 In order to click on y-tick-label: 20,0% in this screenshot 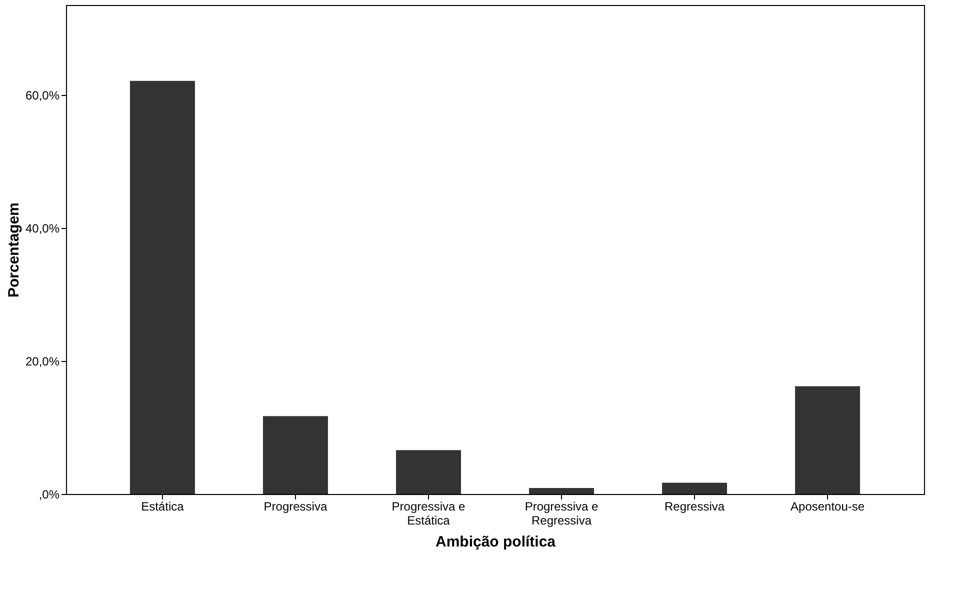, I will do `click(42, 361)`.